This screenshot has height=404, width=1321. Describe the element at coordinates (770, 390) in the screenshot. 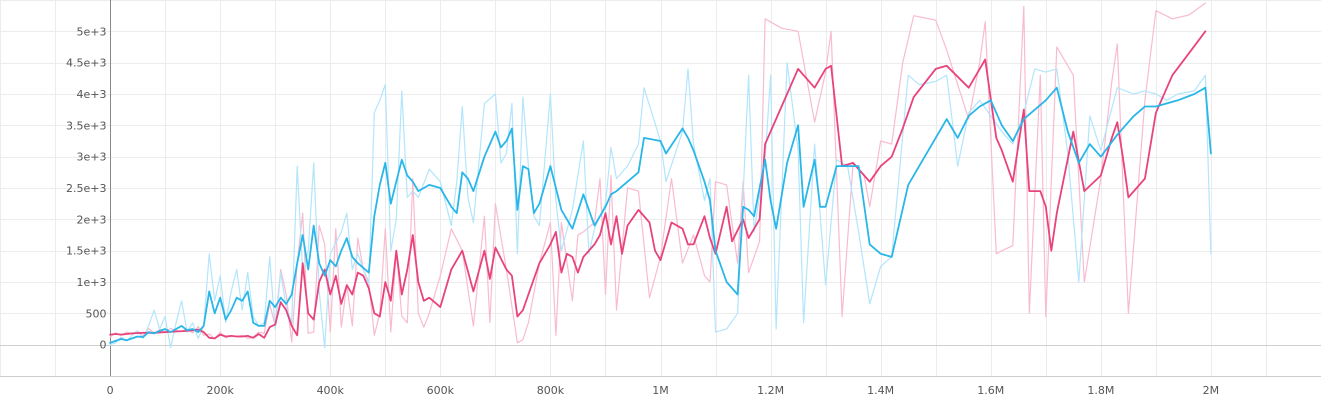

I see `x-tick-label: 1.2M` at that location.